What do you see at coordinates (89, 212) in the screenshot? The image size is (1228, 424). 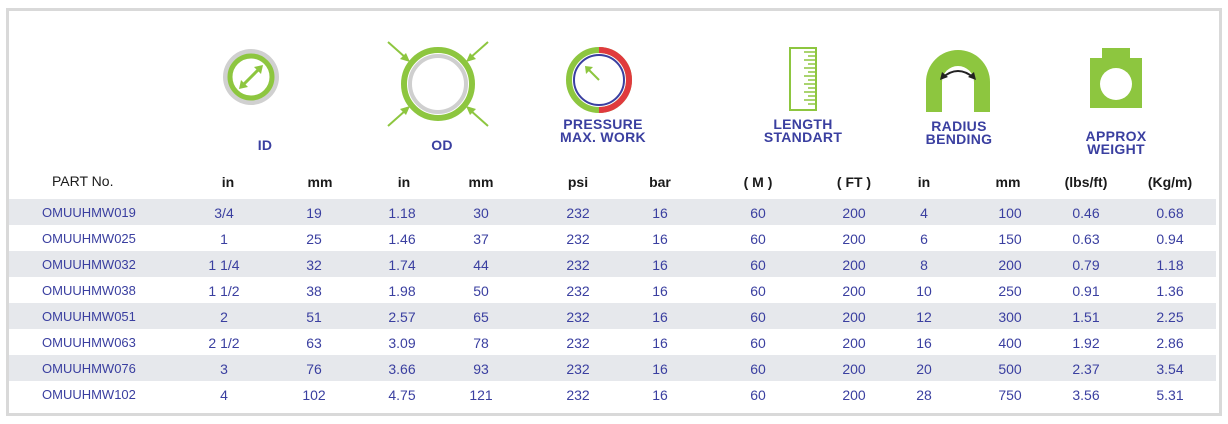 I see `cell-part: OMUUHMW019` at bounding box center [89, 212].